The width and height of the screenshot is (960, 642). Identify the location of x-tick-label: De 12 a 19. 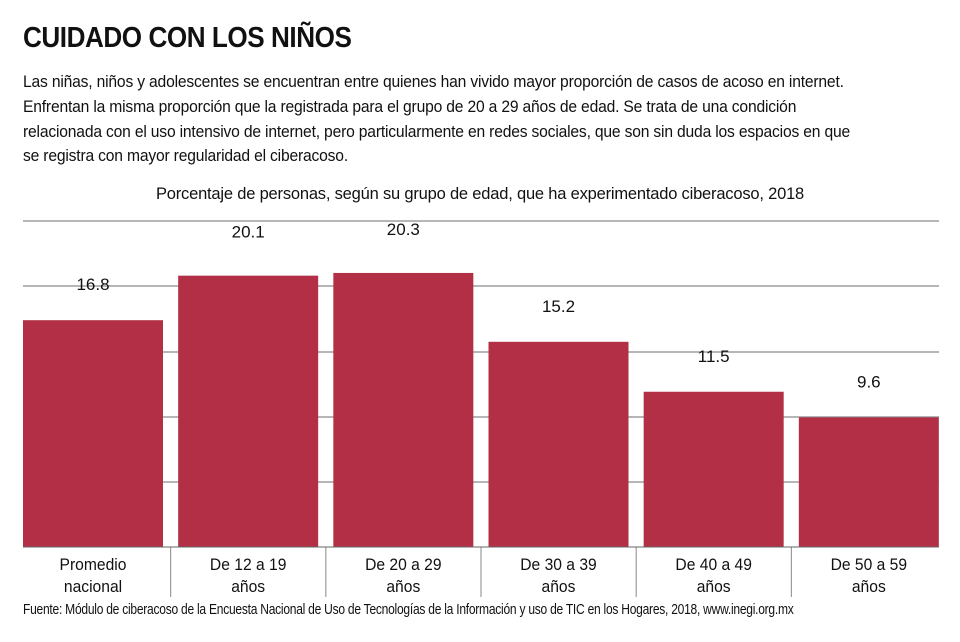
(248, 564).